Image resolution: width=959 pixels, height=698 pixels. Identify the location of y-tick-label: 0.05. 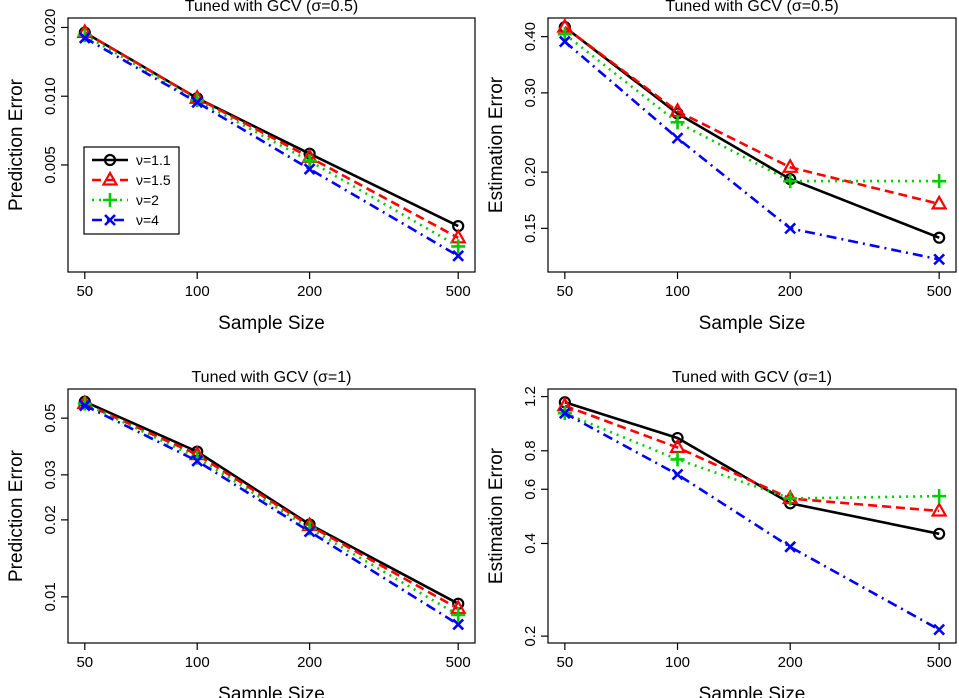
(50, 418).